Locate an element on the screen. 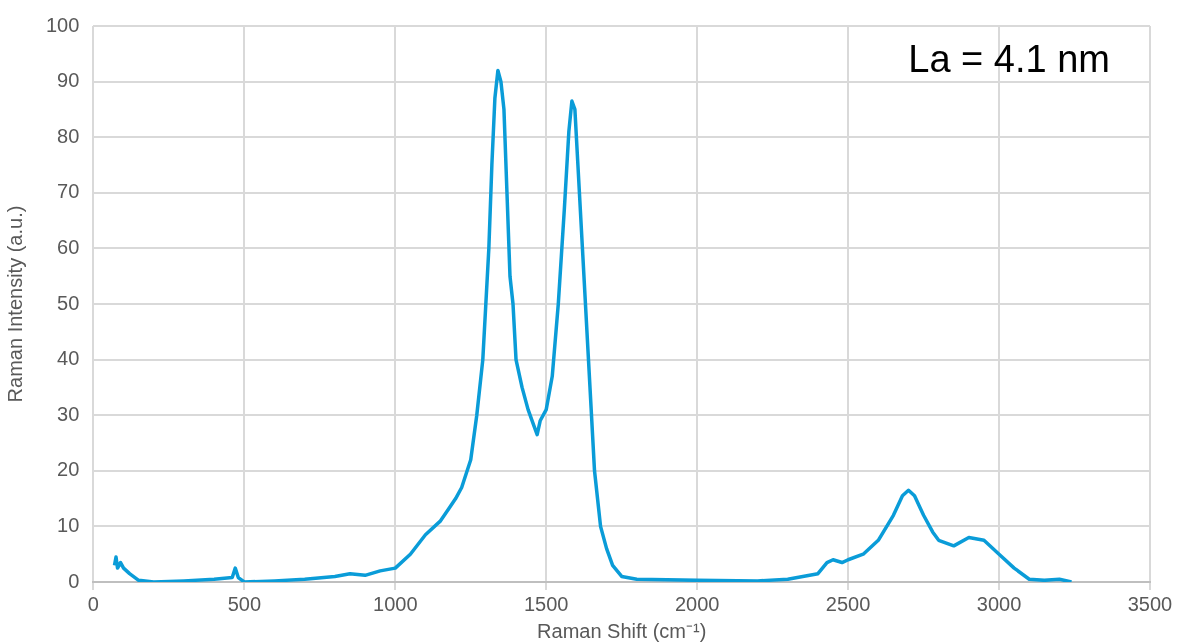 The height and width of the screenshot is (644, 1180). x-axis-title: Raman Shift (cm⁻¹) is located at coordinates (622, 630).